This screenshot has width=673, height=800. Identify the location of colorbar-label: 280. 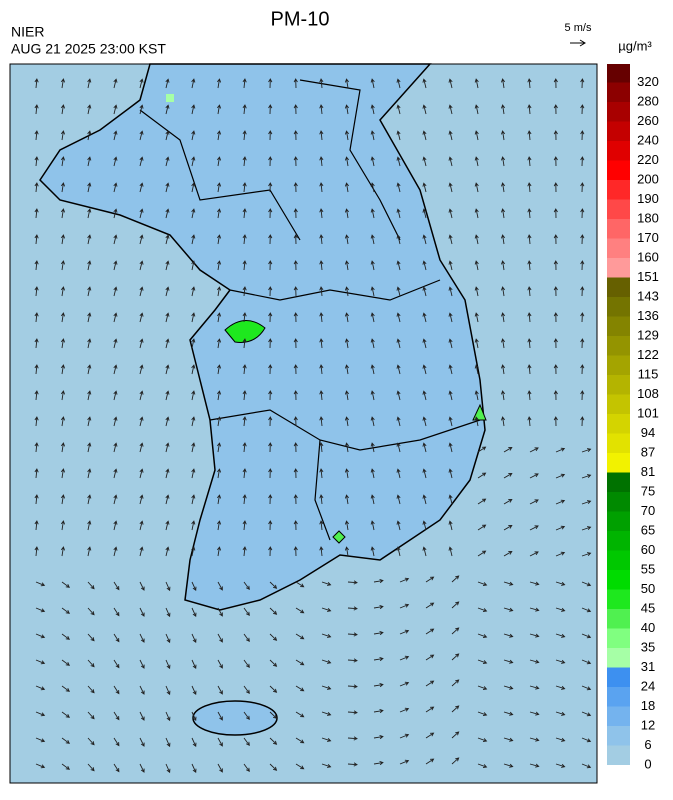
(648, 100).